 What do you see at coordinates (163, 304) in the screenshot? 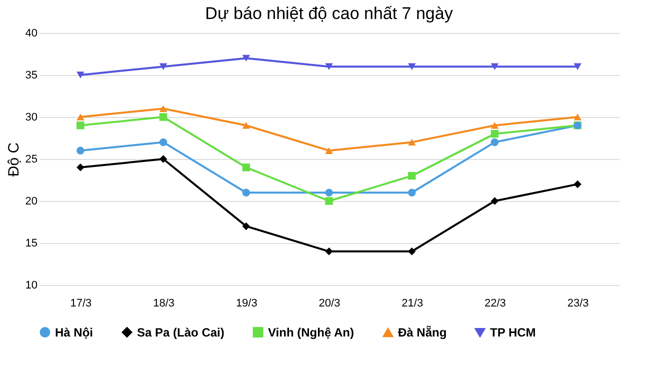
I see `x-tick-label: 18/3` at bounding box center [163, 304].